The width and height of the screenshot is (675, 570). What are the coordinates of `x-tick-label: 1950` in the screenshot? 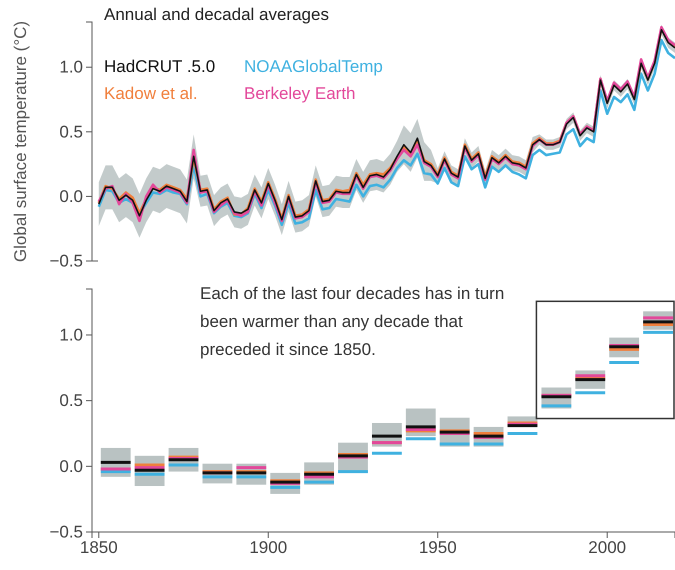 It's located at (437, 548).